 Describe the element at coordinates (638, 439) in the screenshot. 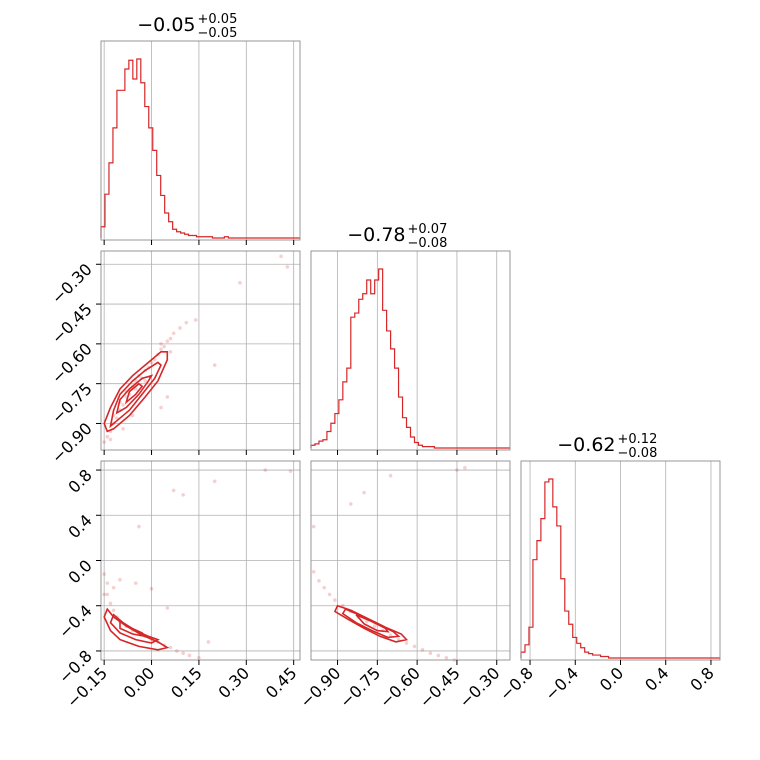

I see `param-title-upper-error: +0.12` at that location.